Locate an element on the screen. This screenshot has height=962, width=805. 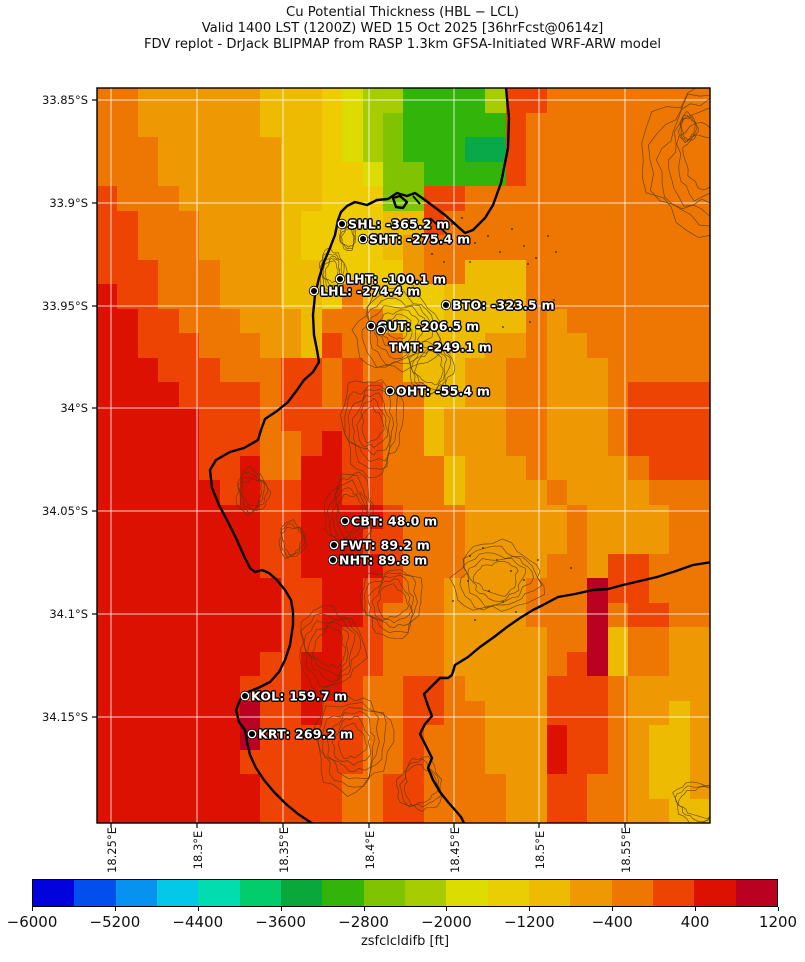
colorbar is located at coordinates (405, 893).